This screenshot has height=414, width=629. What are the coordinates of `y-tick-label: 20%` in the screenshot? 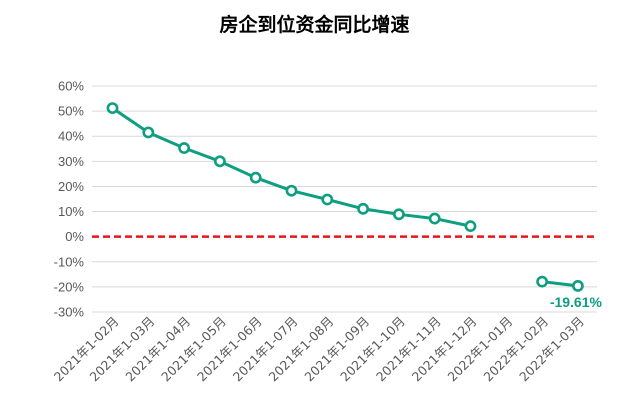 It's located at (71, 186).